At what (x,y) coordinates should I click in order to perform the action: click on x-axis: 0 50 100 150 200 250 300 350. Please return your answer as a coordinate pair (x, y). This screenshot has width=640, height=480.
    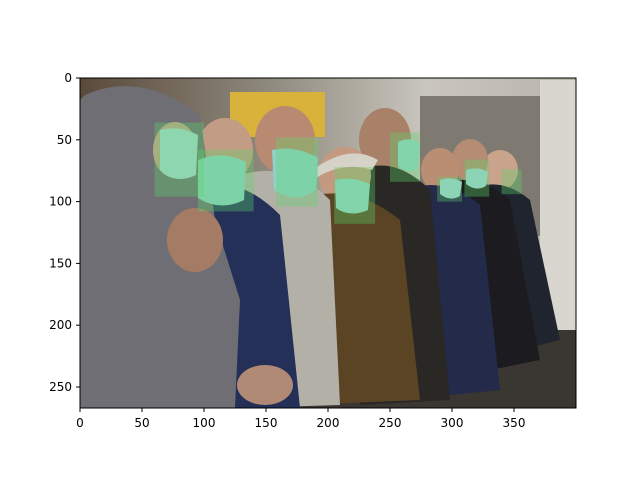
    Looking at the image, I should click on (300, 419).